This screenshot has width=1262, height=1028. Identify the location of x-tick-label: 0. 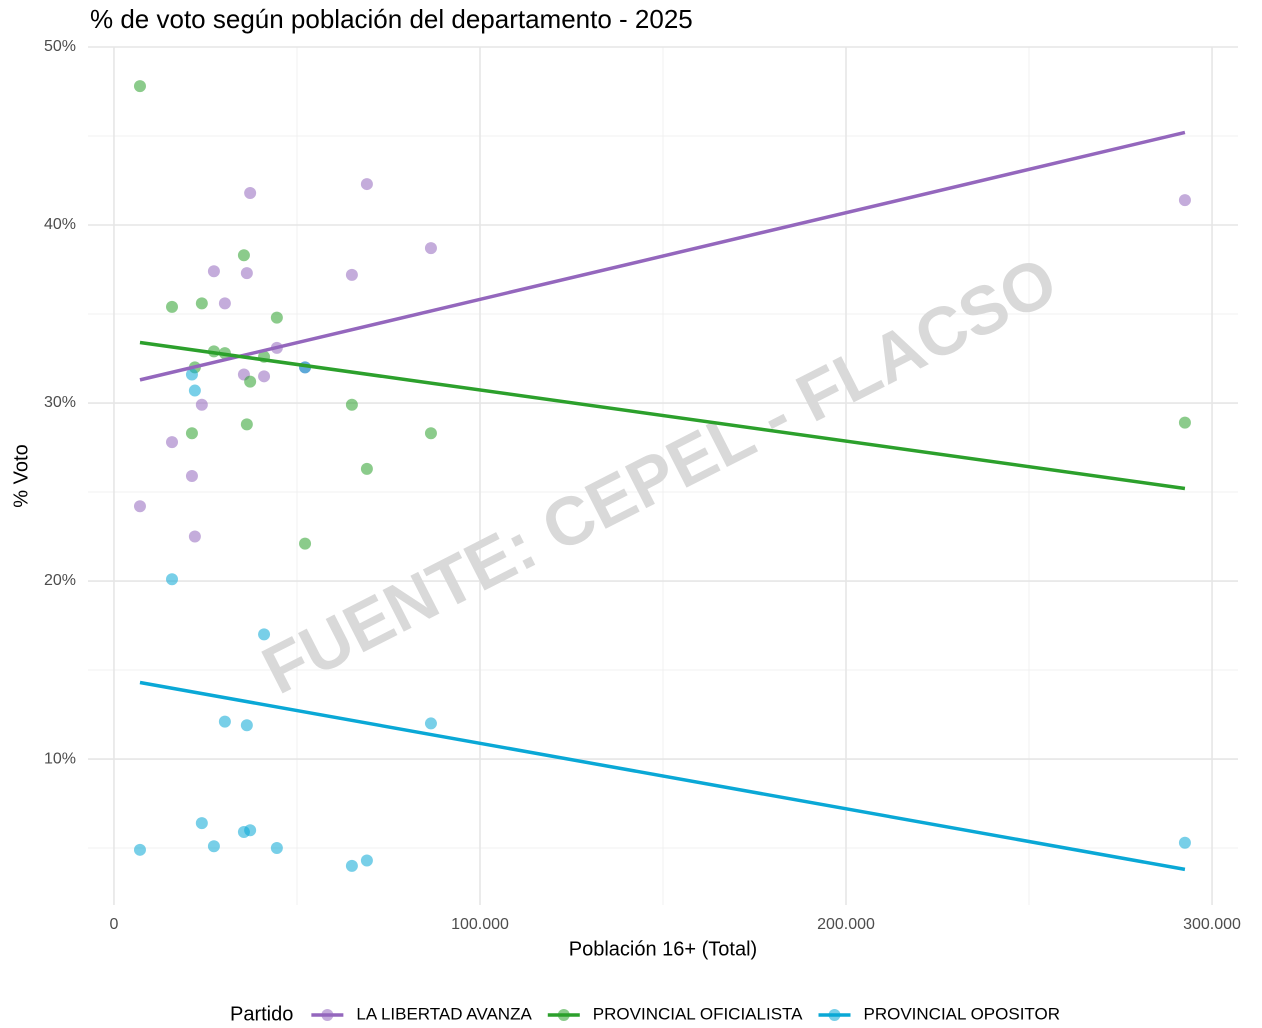
(114, 924).